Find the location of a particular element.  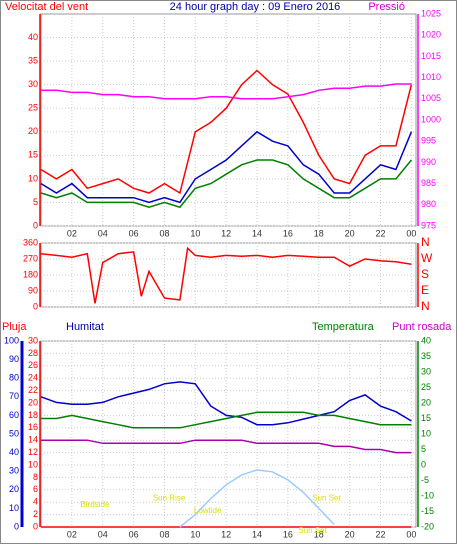

y-tick-label: 25 is located at coordinates (33, 108).